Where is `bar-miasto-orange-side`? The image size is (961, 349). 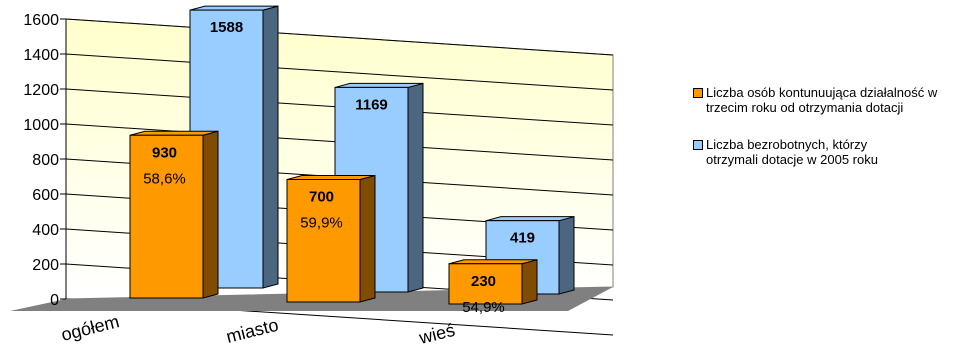 bar-miasto-orange-side is located at coordinates (367, 238).